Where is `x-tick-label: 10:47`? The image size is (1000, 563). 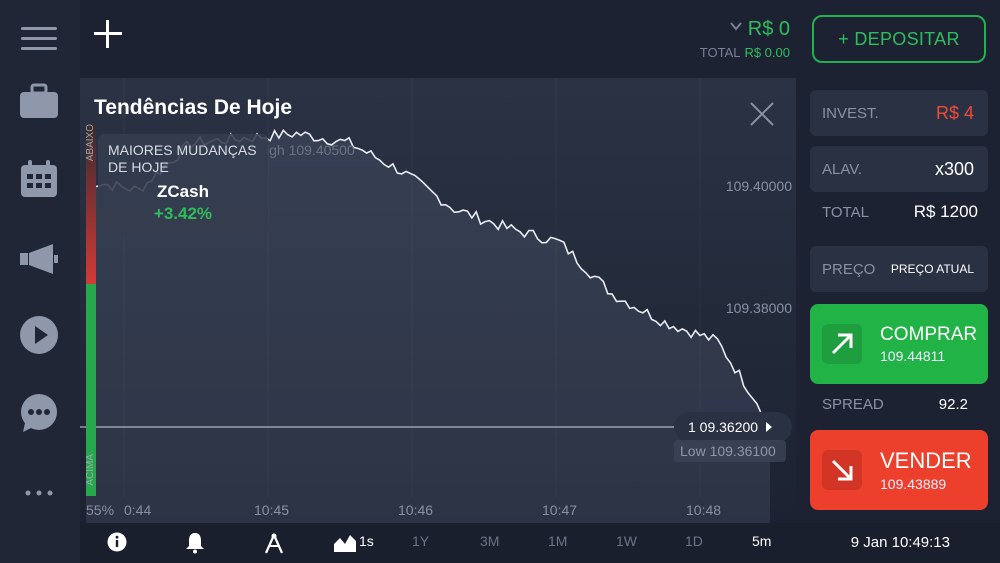 x-tick-label: 10:47 is located at coordinates (560, 510).